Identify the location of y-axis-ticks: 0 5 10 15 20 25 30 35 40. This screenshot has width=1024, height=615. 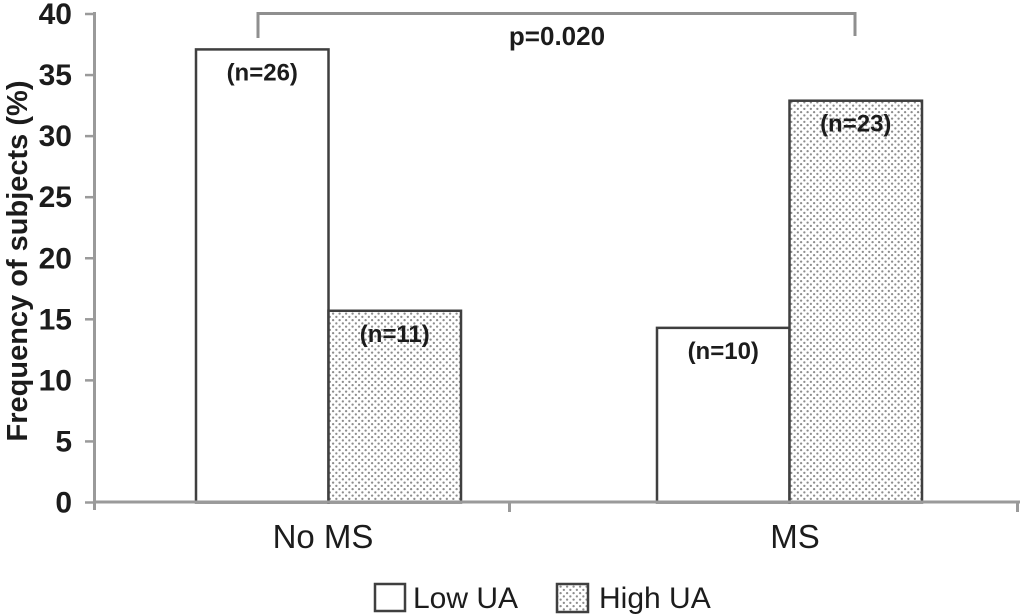
(66, 260).